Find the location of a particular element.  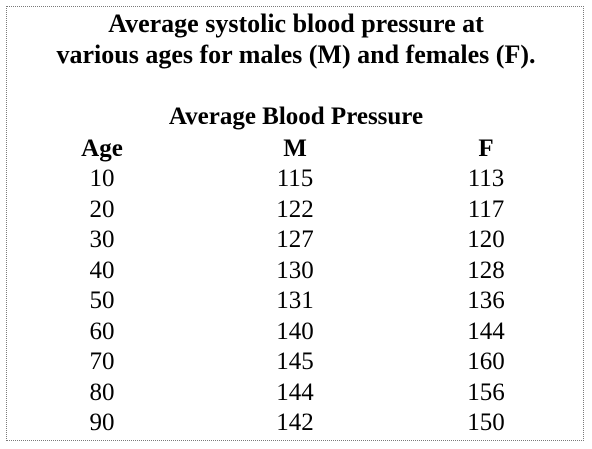

male-value-cell: 130 is located at coordinates (295, 270).